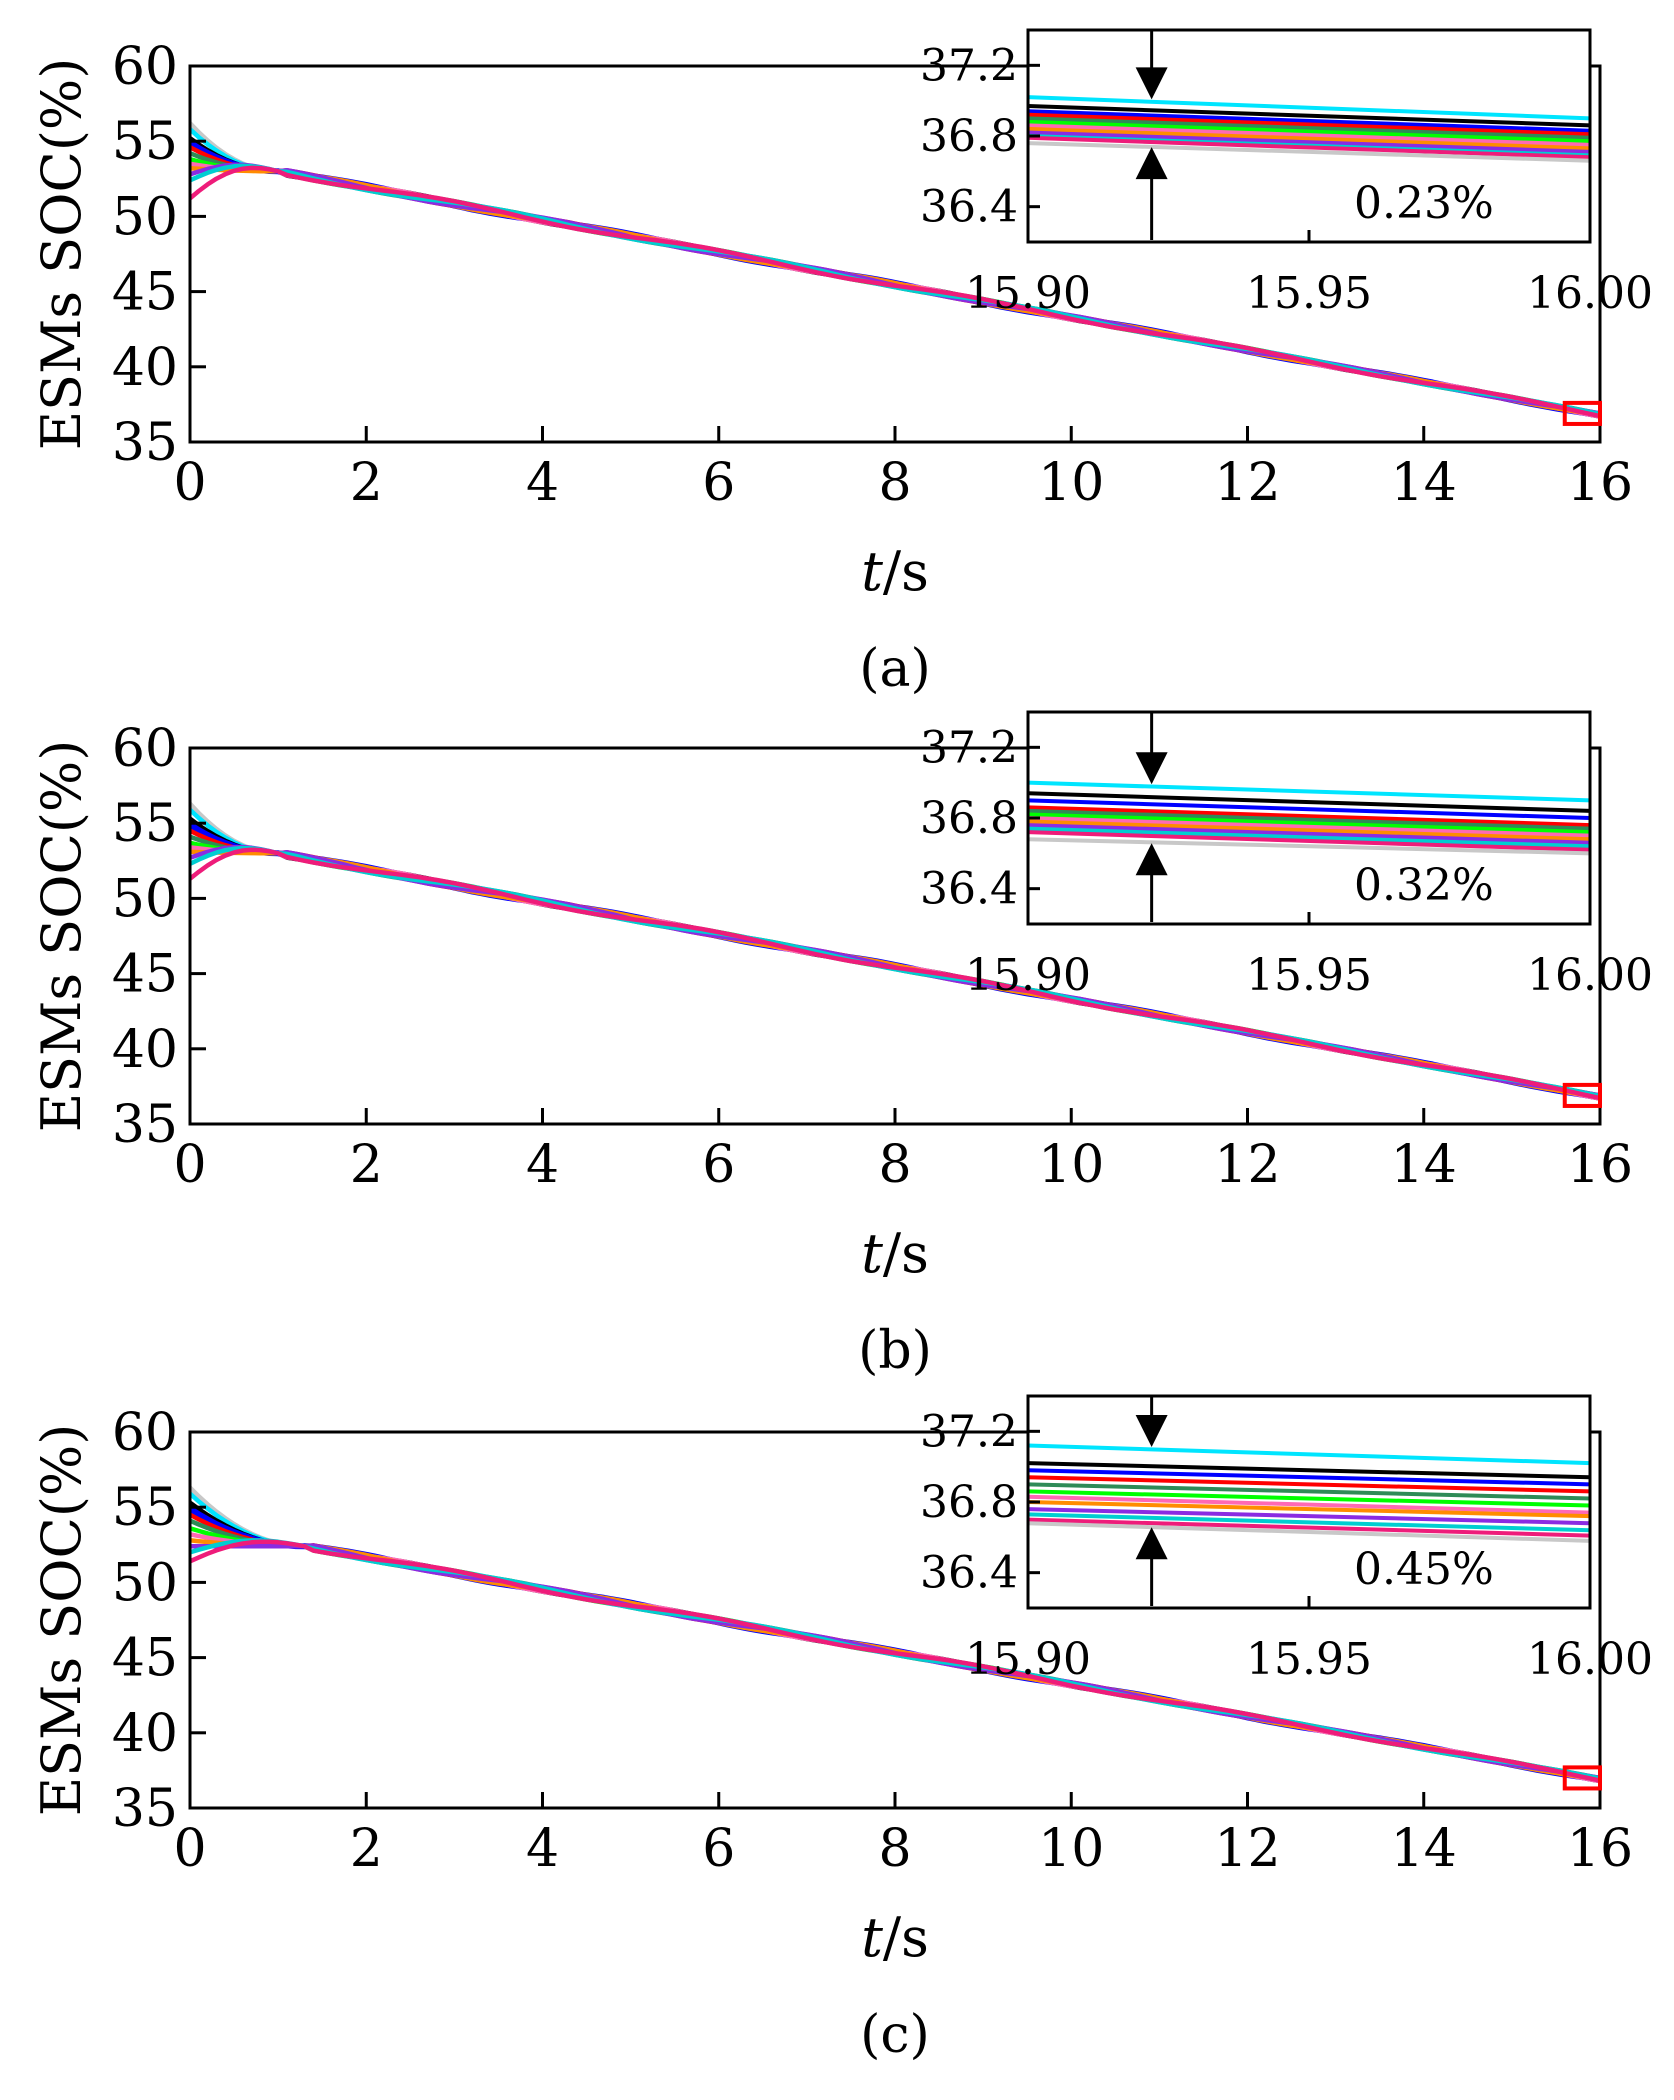 Image resolution: width=1674 pixels, height=2100 pixels. I want to click on panel-caption: (c), so click(895, 2035).